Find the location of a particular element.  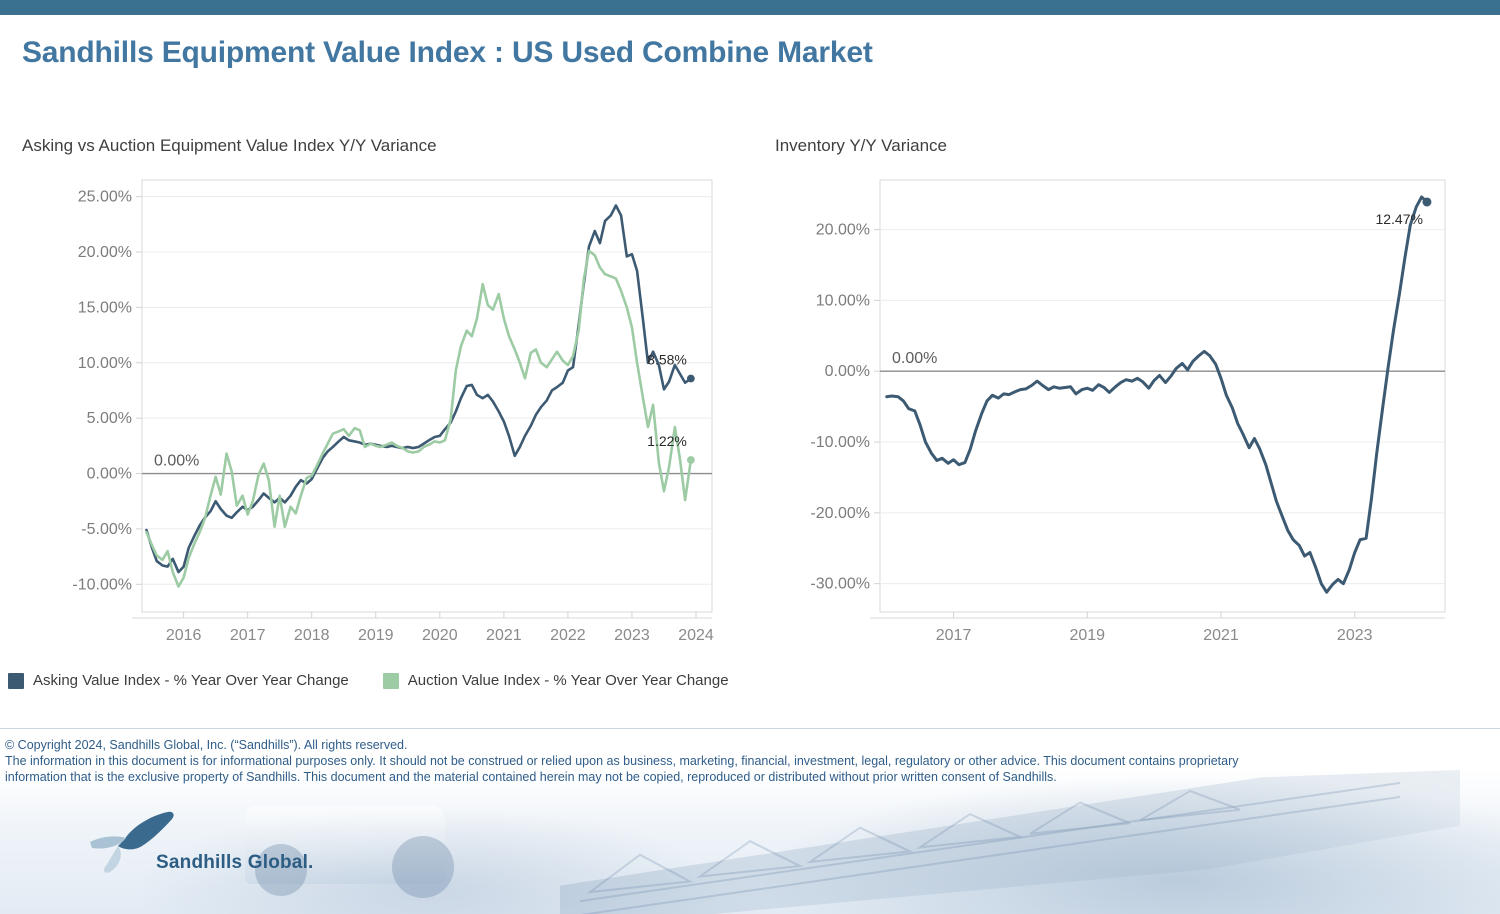

crane-bird-icon is located at coordinates (132, 842).